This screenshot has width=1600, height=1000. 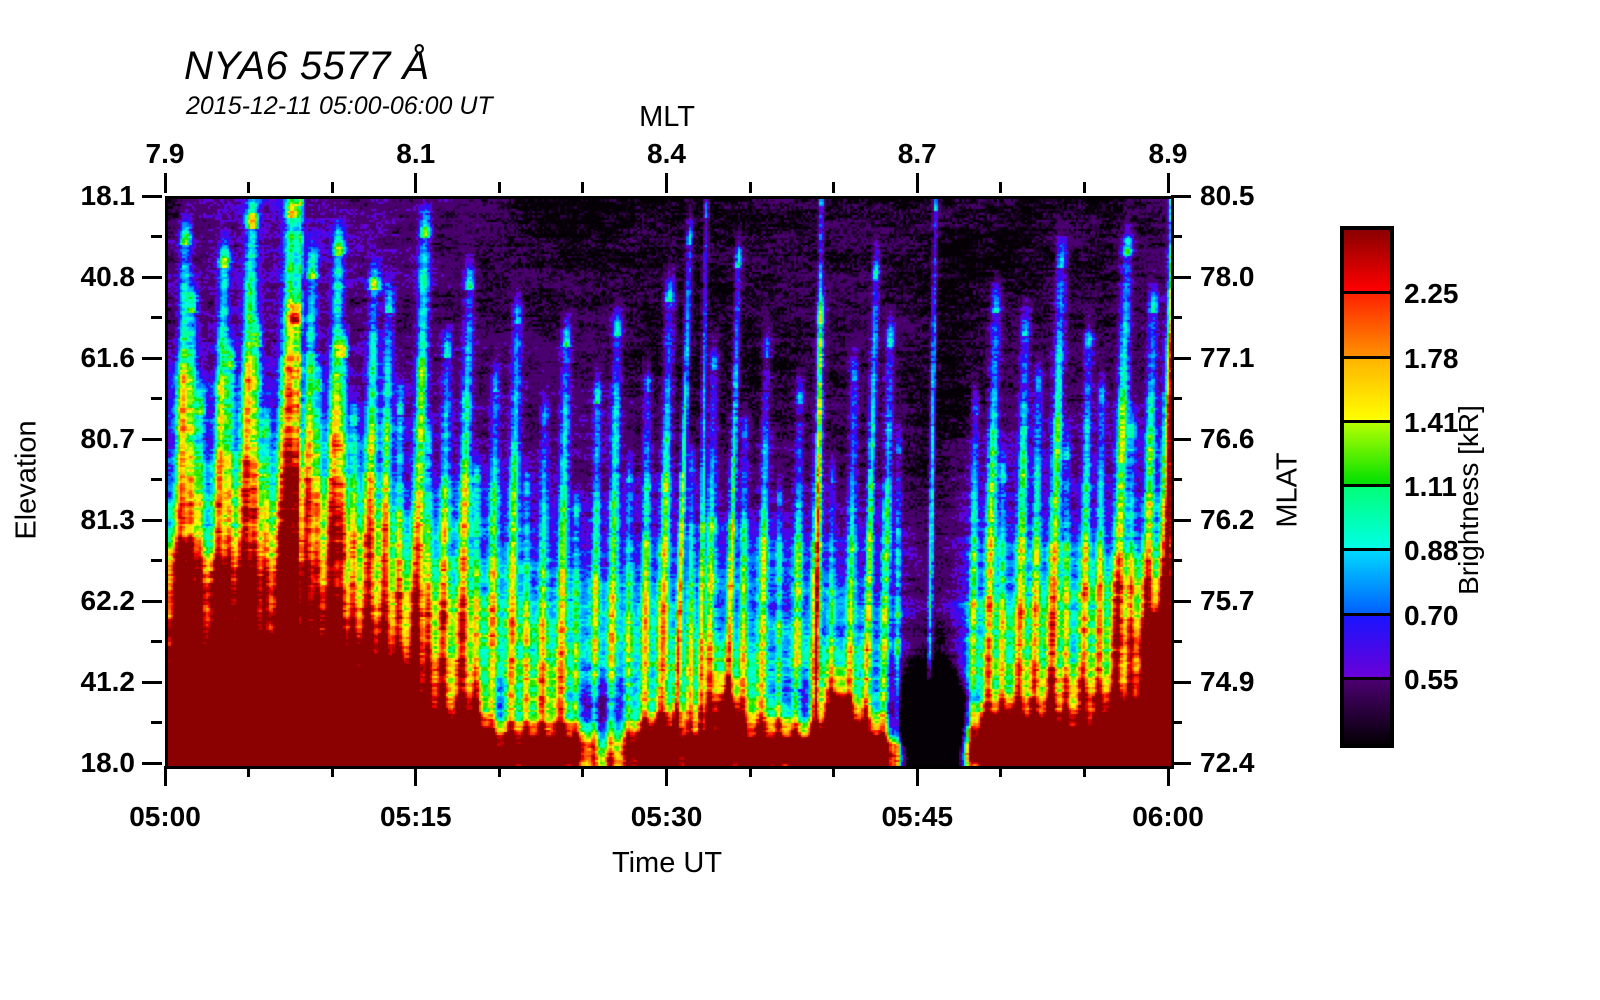 What do you see at coordinates (1430, 486) in the screenshot?
I see `colorbar-tick-label-3: 1.11` at bounding box center [1430, 486].